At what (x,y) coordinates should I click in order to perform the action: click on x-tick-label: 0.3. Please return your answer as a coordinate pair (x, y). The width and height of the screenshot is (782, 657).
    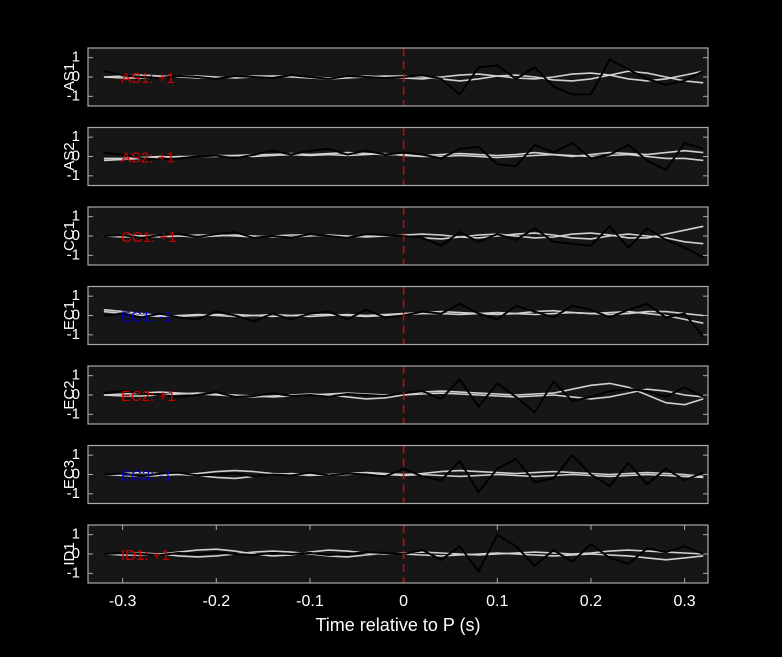
    Looking at the image, I should click on (684, 601).